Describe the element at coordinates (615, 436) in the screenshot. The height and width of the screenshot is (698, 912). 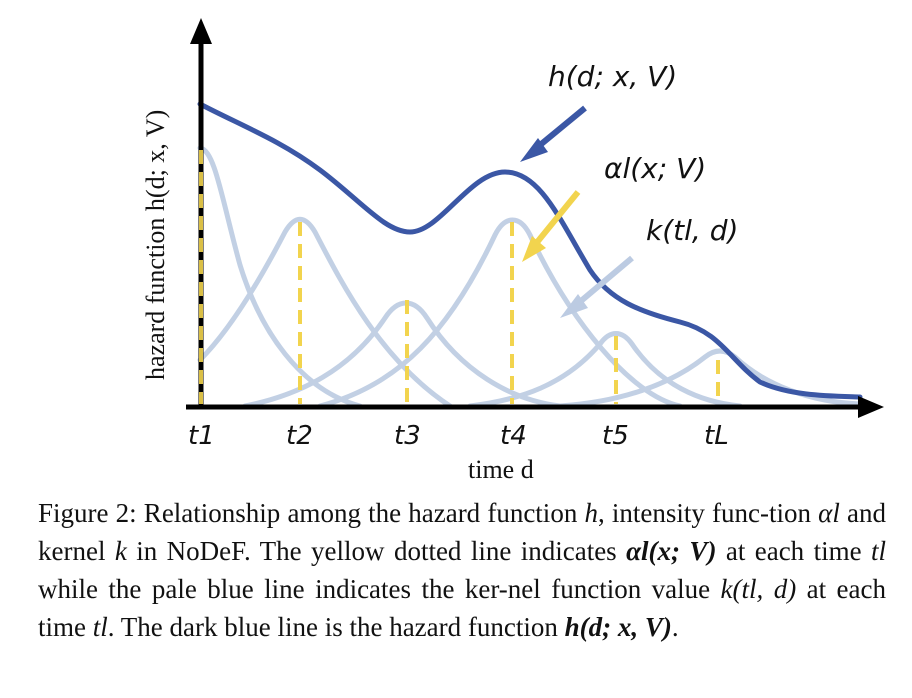
I see `tick-label-t5: t5` at that location.